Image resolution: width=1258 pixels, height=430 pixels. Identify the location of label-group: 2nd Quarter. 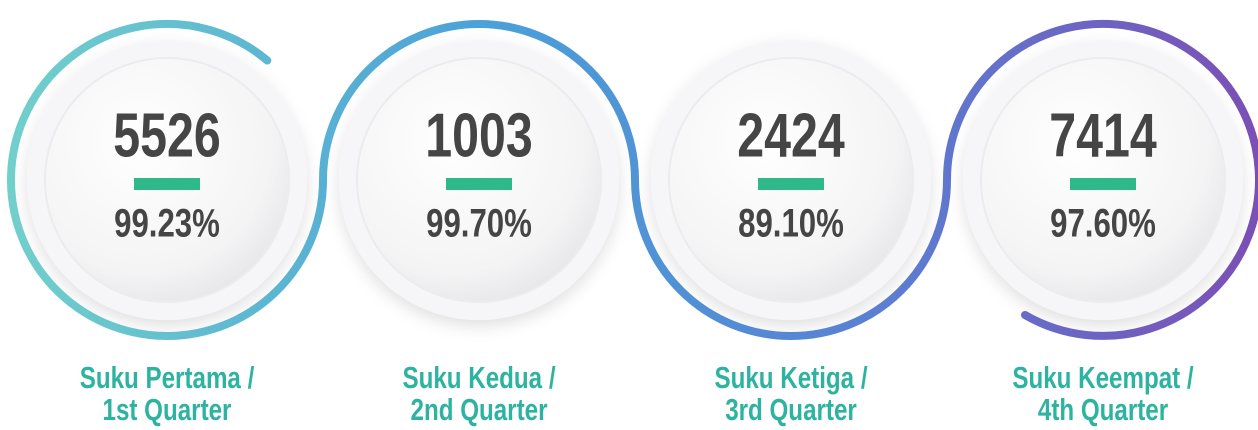
(479, 409).